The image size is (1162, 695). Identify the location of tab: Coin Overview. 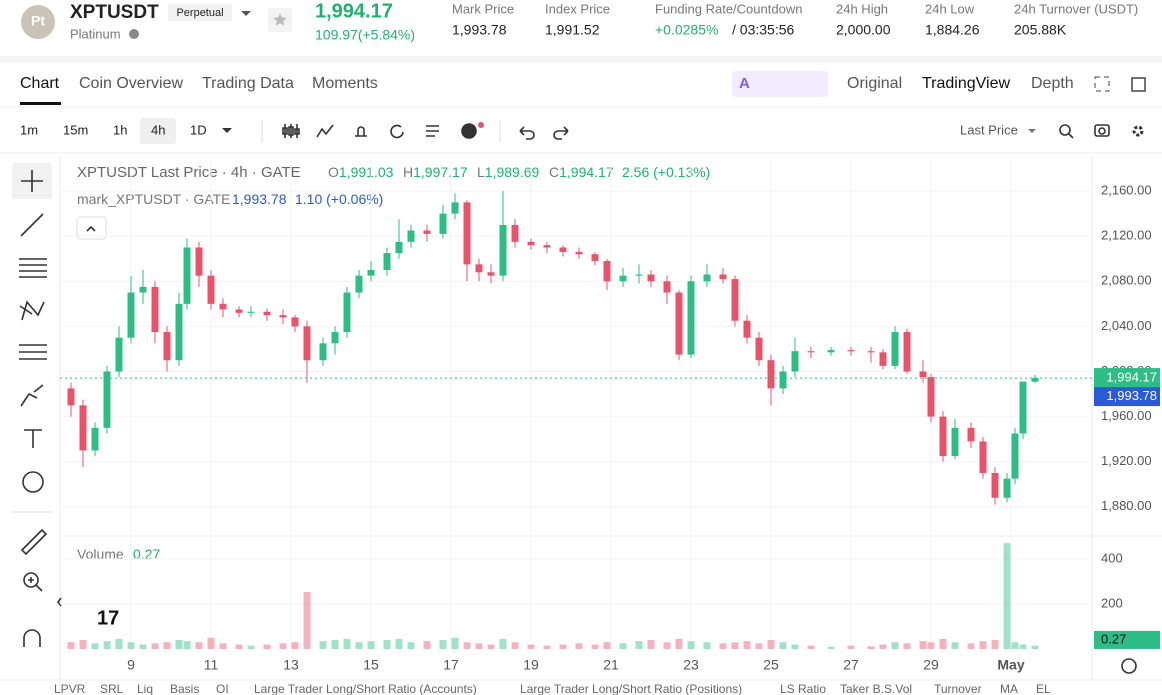
(131, 83).